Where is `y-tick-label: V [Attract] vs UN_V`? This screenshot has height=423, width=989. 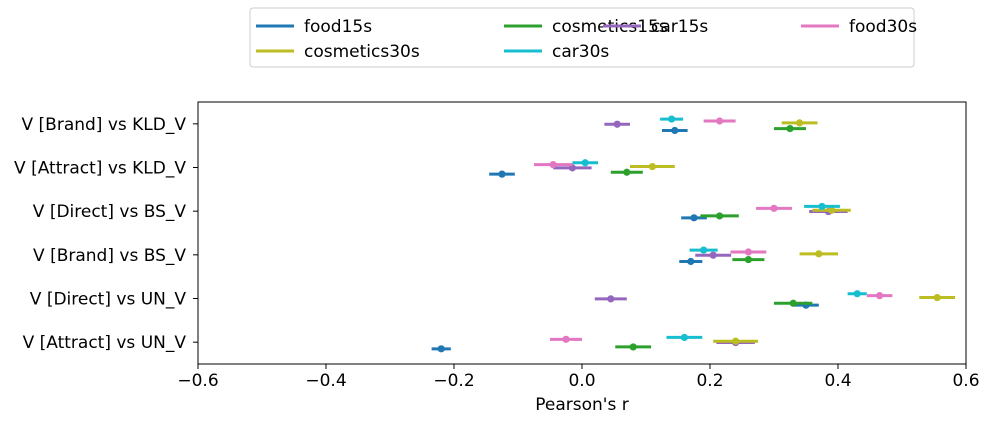
y-tick-label: V [Attract] vs UN_V is located at coordinates (105, 343).